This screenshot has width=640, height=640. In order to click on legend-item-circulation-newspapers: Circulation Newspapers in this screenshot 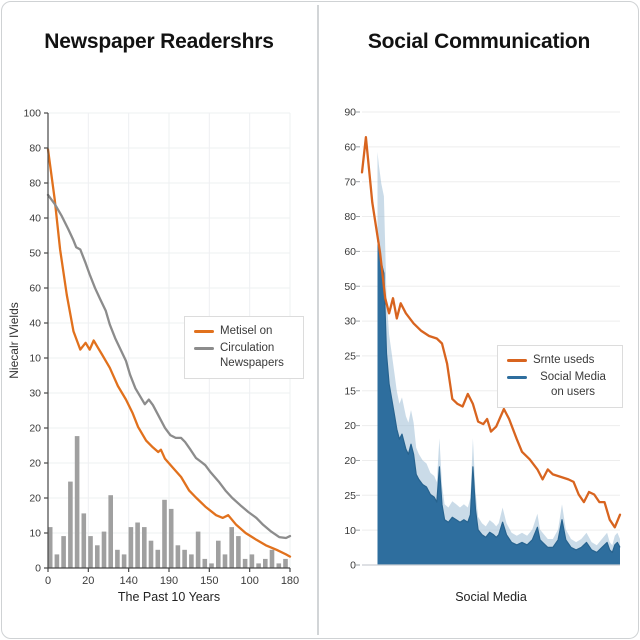, I will do `click(244, 356)`.